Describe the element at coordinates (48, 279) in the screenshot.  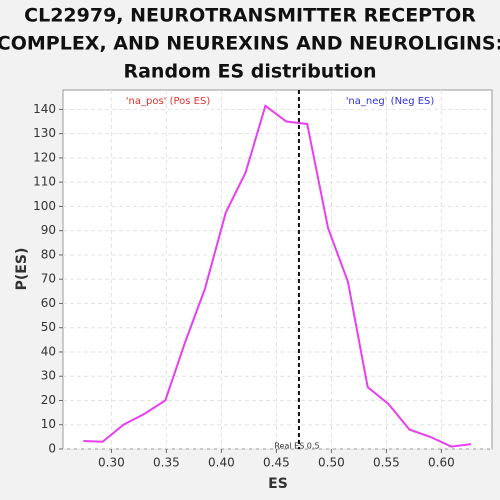
I see `y-tick-label: 70` at that location.